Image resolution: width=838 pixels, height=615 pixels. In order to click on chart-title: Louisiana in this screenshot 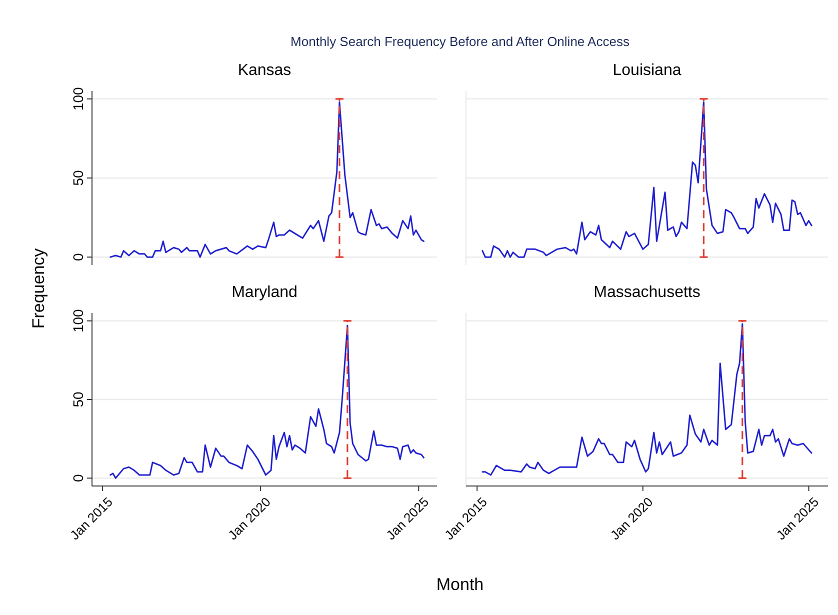, I will do `click(647, 70)`.